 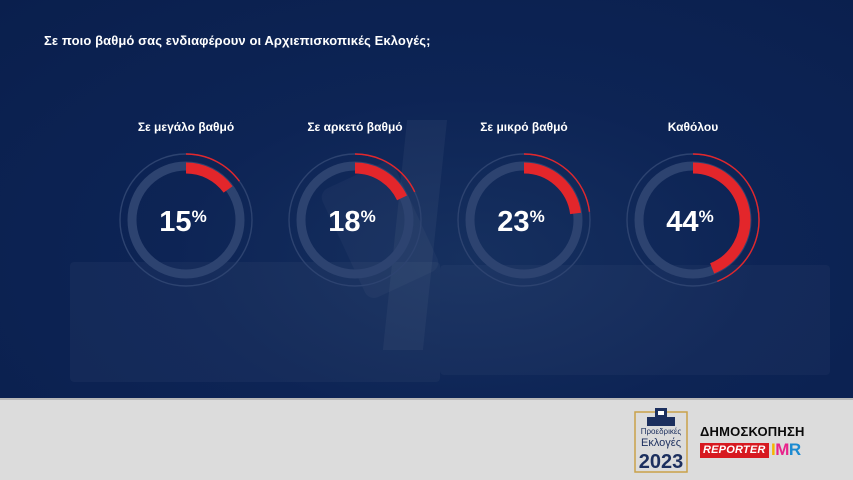 I want to click on footer-divider, so click(x=426, y=399).